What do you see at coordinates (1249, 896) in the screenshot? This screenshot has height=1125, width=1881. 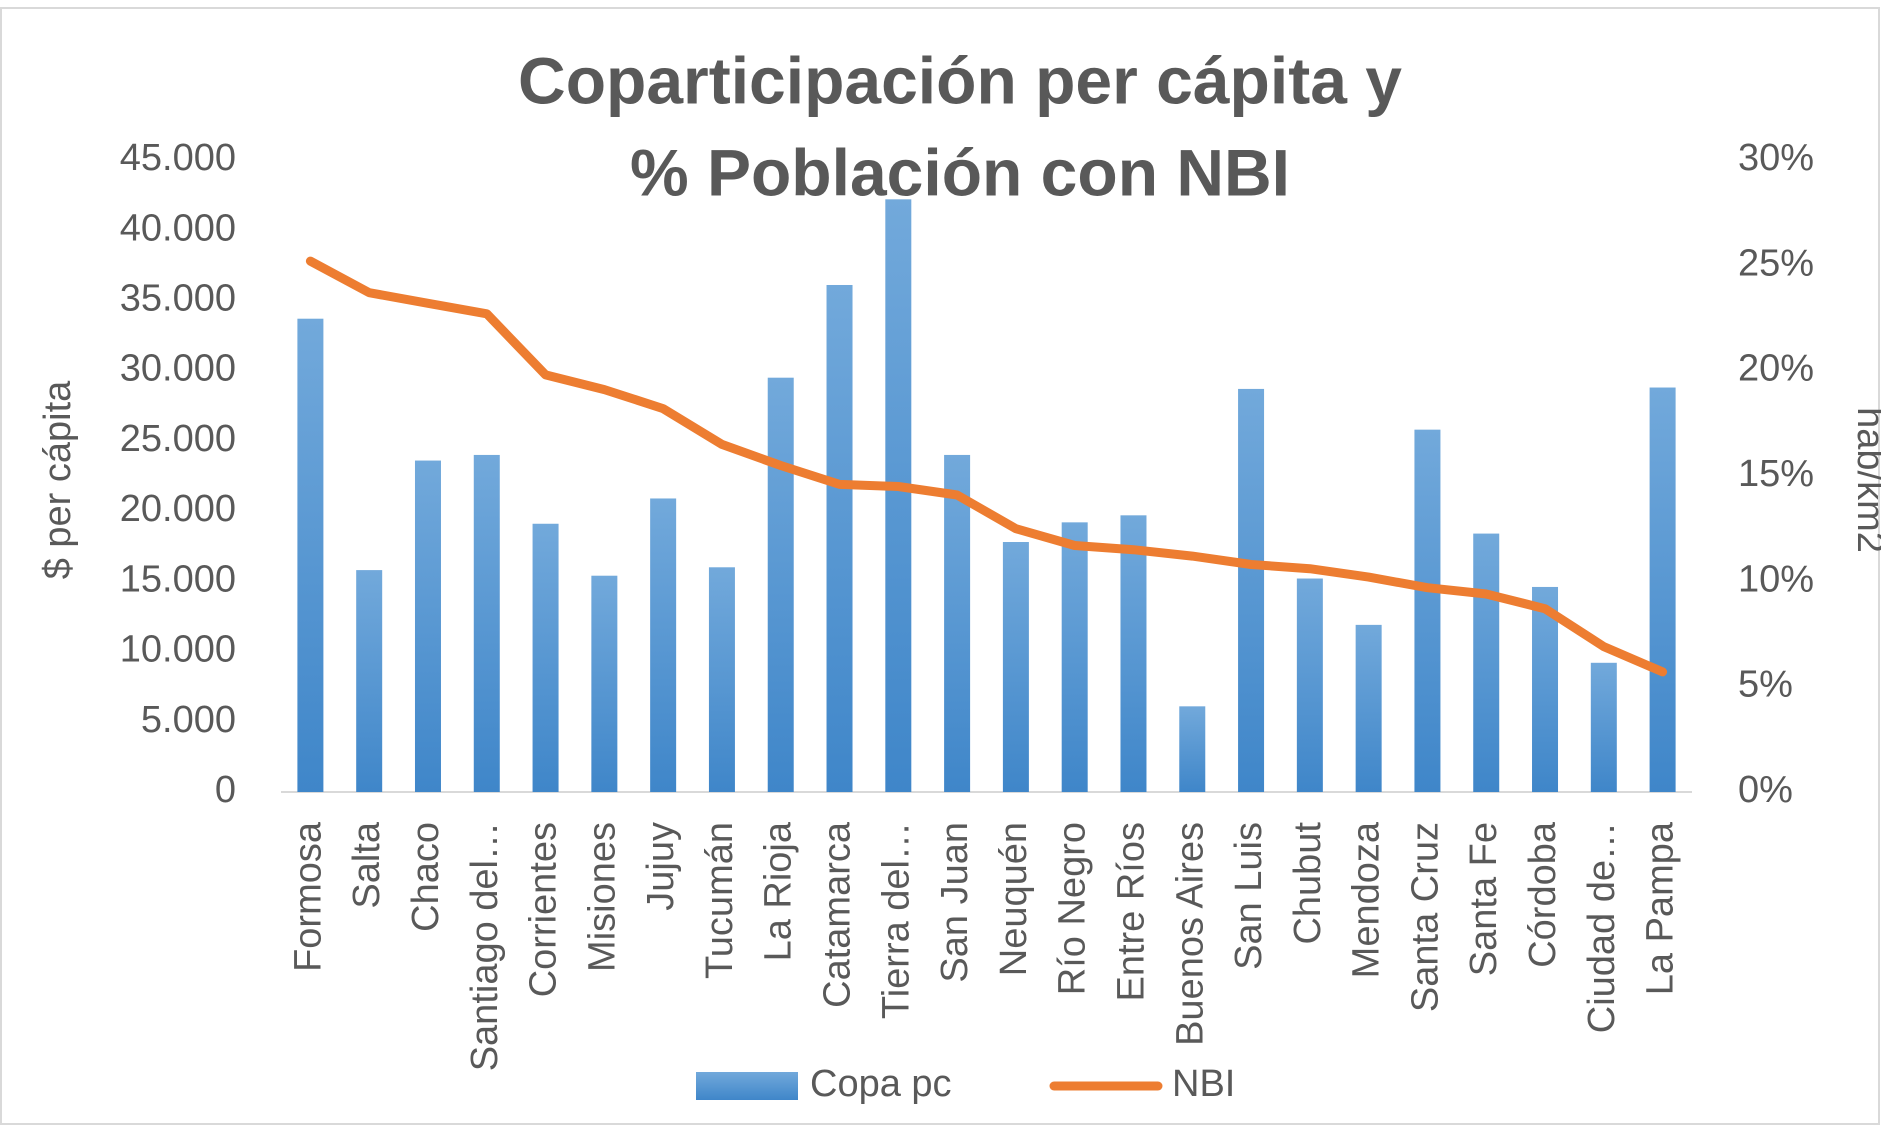 I see `x-tick-label: San Luis` at bounding box center [1249, 896].